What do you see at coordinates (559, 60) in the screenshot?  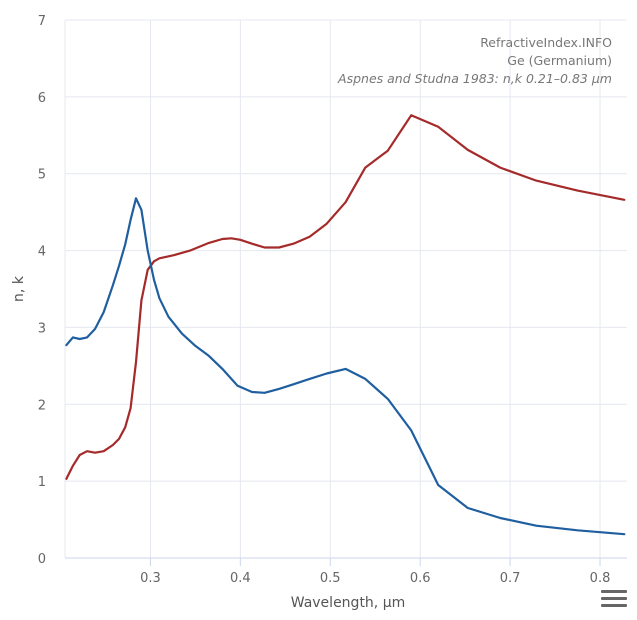 I see `credit-material: Ge (Germanium)` at bounding box center [559, 60].